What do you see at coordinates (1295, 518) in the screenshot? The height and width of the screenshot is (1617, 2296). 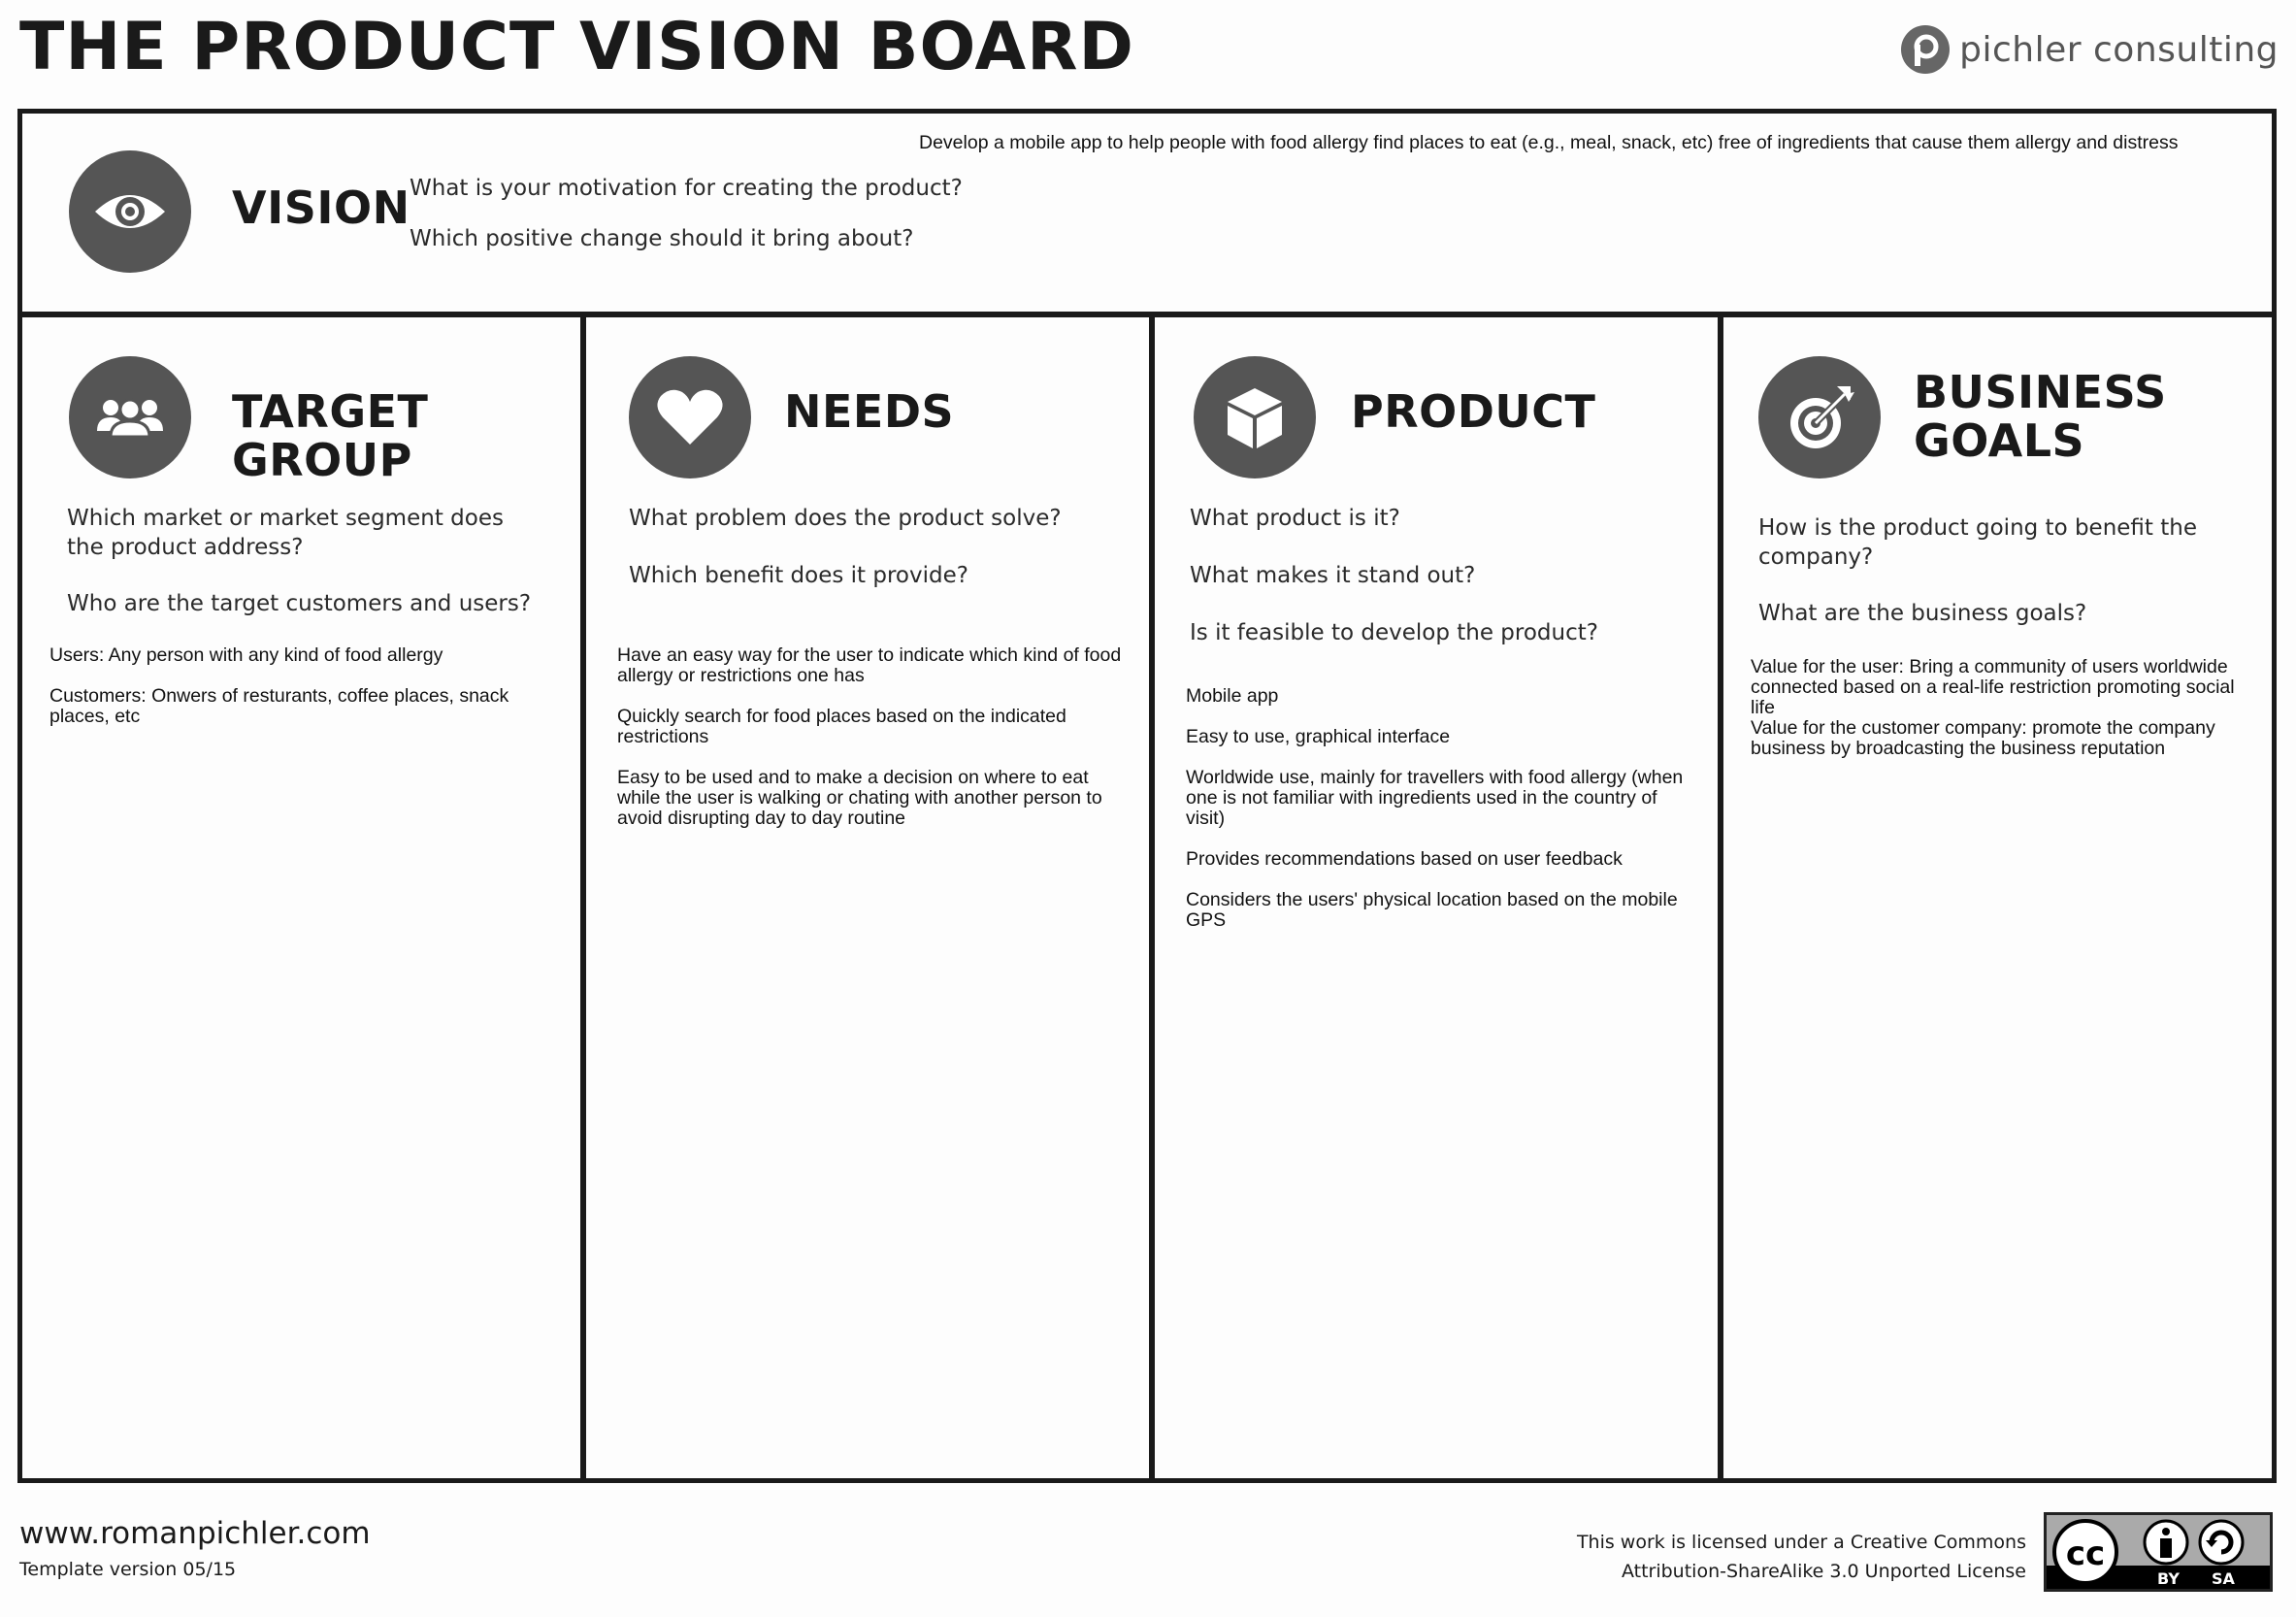 I see `product-prompt: What product is it?` at bounding box center [1295, 518].